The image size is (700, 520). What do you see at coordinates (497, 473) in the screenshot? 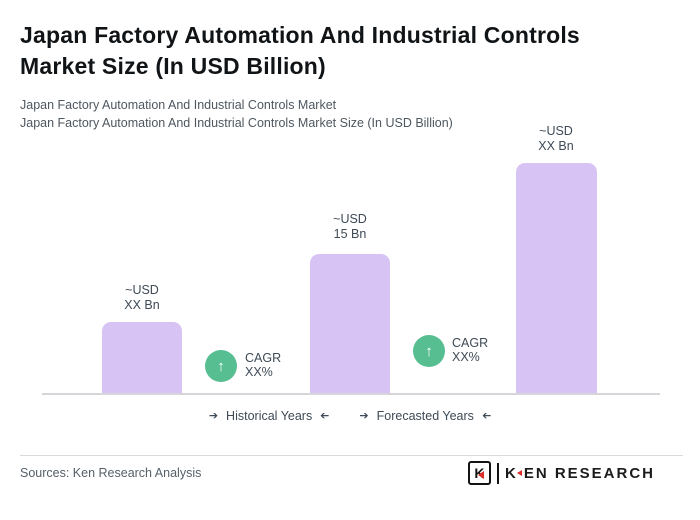
I see `logo-separator` at bounding box center [497, 473].